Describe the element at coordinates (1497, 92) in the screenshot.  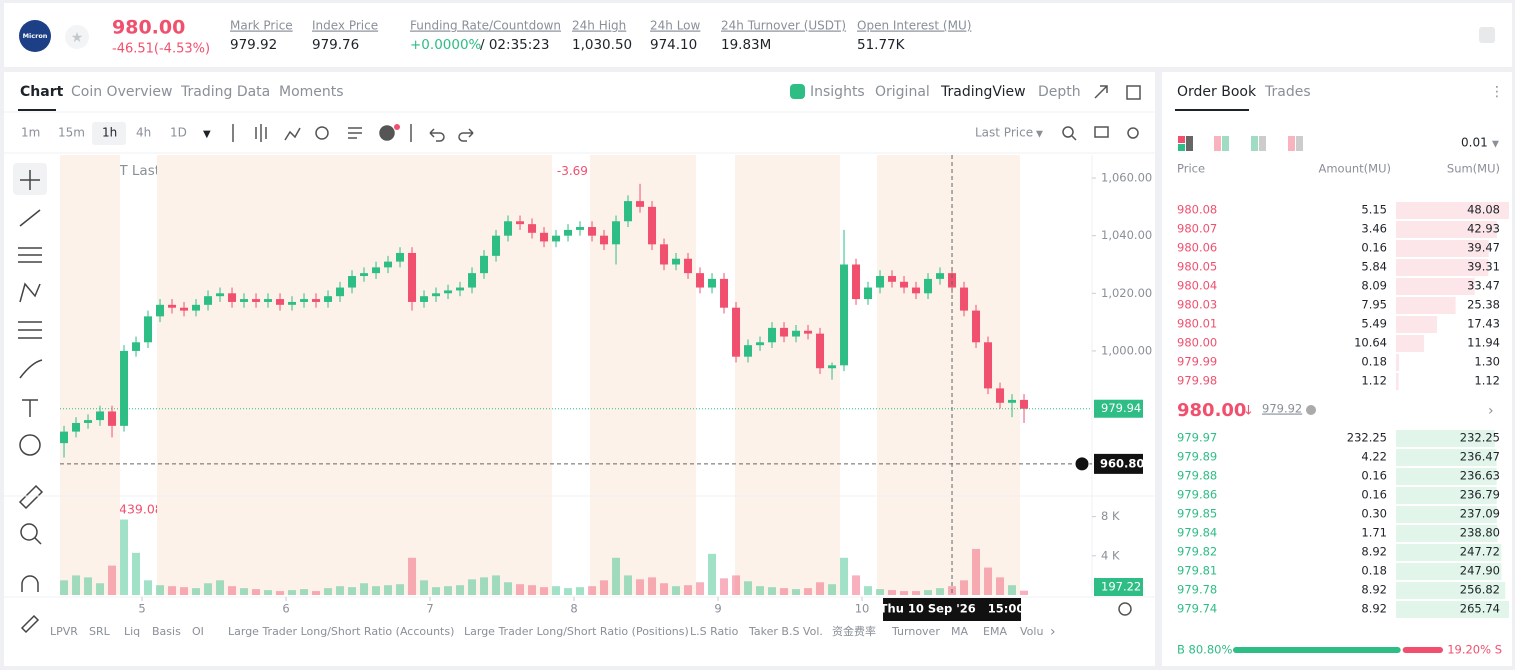
I see `more-icon: ⋮` at that location.